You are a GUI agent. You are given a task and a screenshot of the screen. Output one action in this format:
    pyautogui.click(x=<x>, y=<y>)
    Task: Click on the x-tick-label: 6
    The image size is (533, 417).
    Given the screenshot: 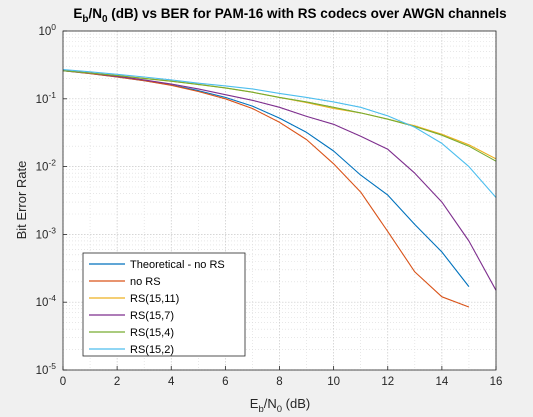 What is the action you would take?
    pyautogui.click(x=225, y=382)
    